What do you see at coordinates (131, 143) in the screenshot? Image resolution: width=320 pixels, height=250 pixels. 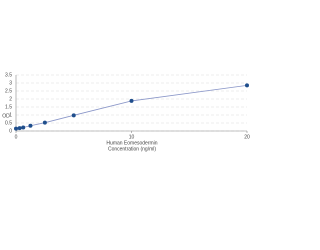 I see `x-axis-label: Human Eomesodermin` at bounding box center [131, 143].